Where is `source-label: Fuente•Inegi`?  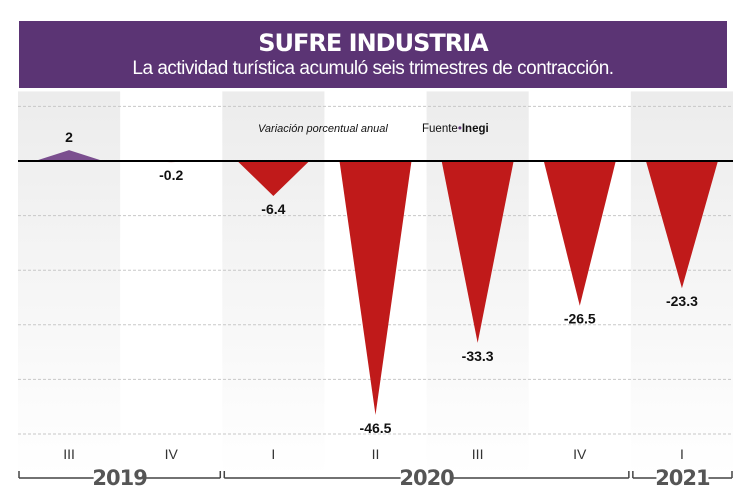 source-label: Fuente•Inegi is located at coordinates (455, 129).